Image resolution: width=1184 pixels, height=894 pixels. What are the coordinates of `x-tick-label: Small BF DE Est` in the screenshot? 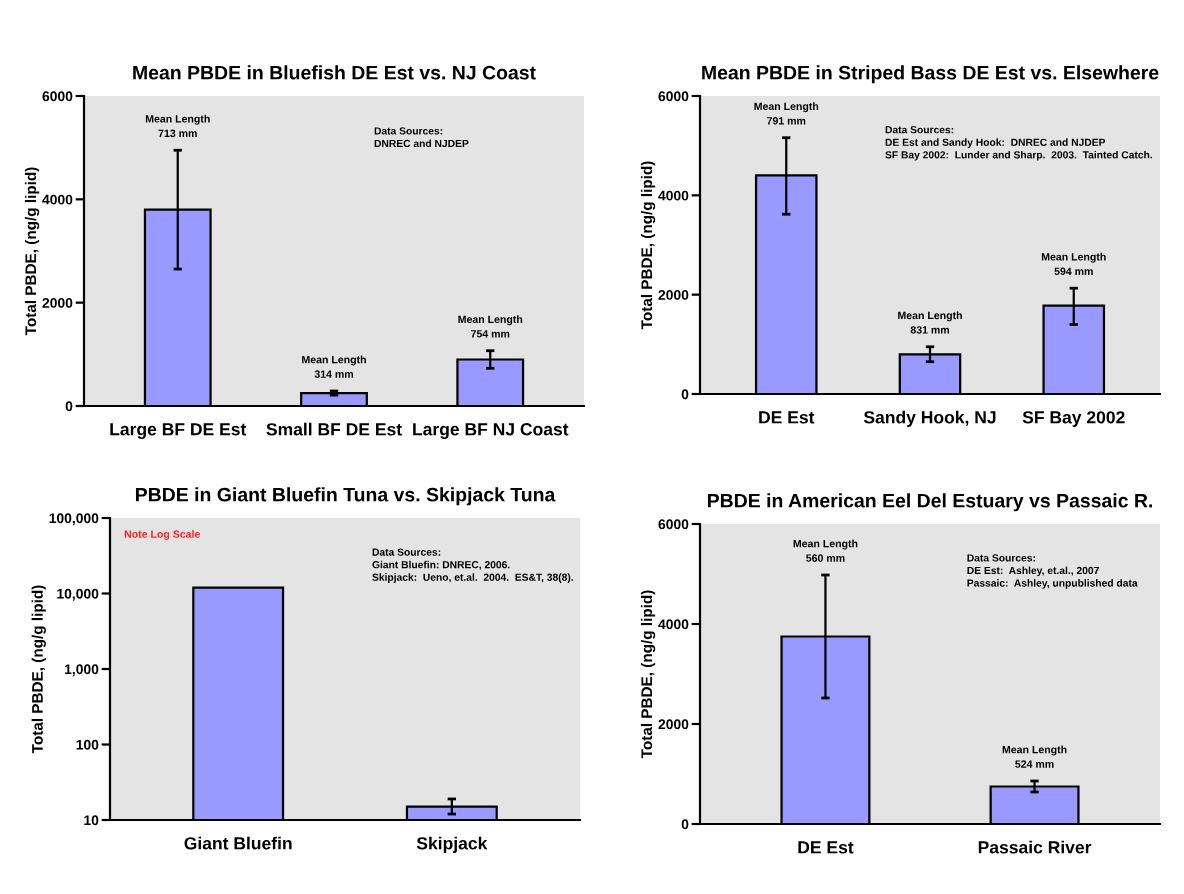 It's located at (334, 429).